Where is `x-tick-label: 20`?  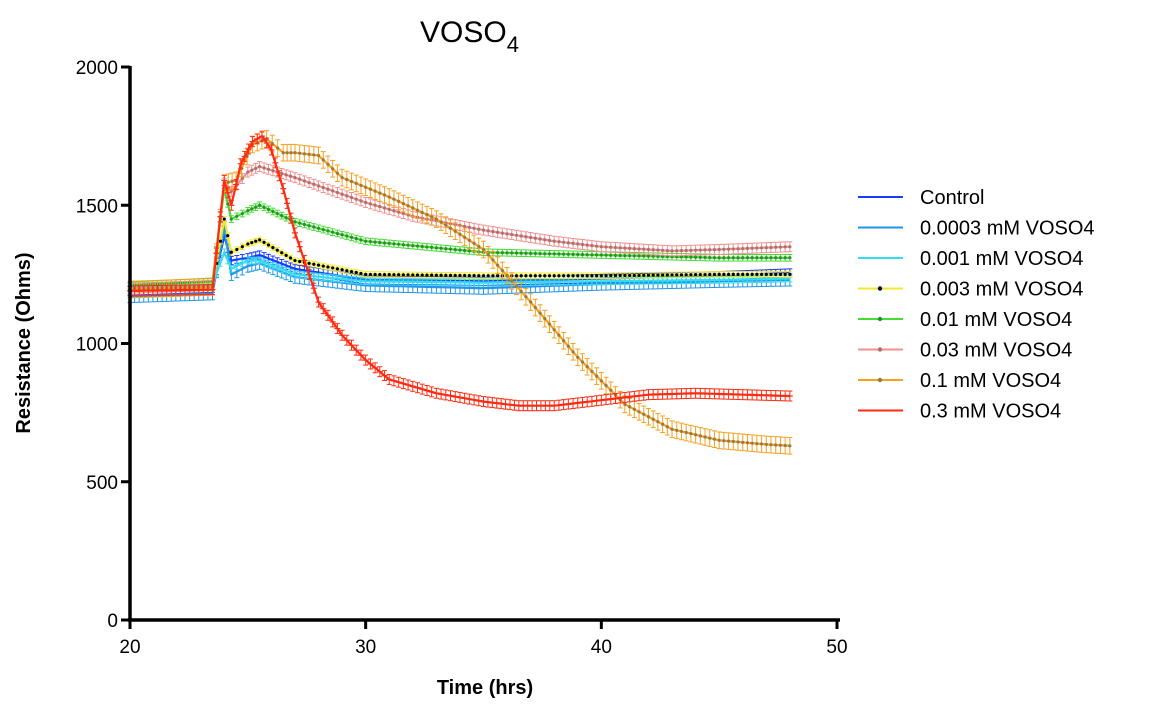
x-tick-label: 20 is located at coordinates (129, 647).